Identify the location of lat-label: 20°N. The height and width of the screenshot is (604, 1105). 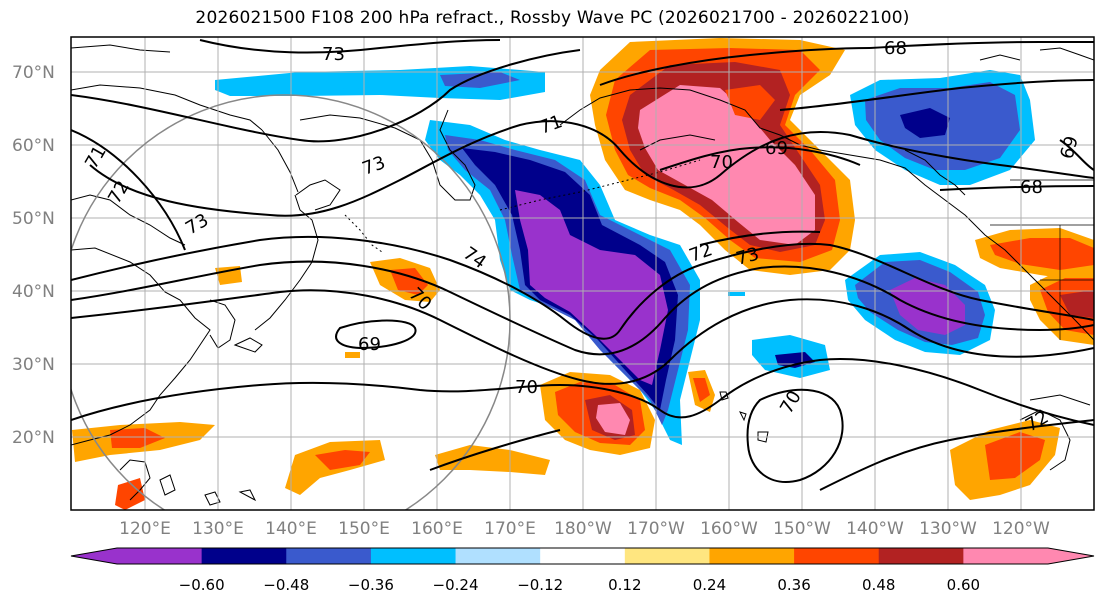
(33, 438).